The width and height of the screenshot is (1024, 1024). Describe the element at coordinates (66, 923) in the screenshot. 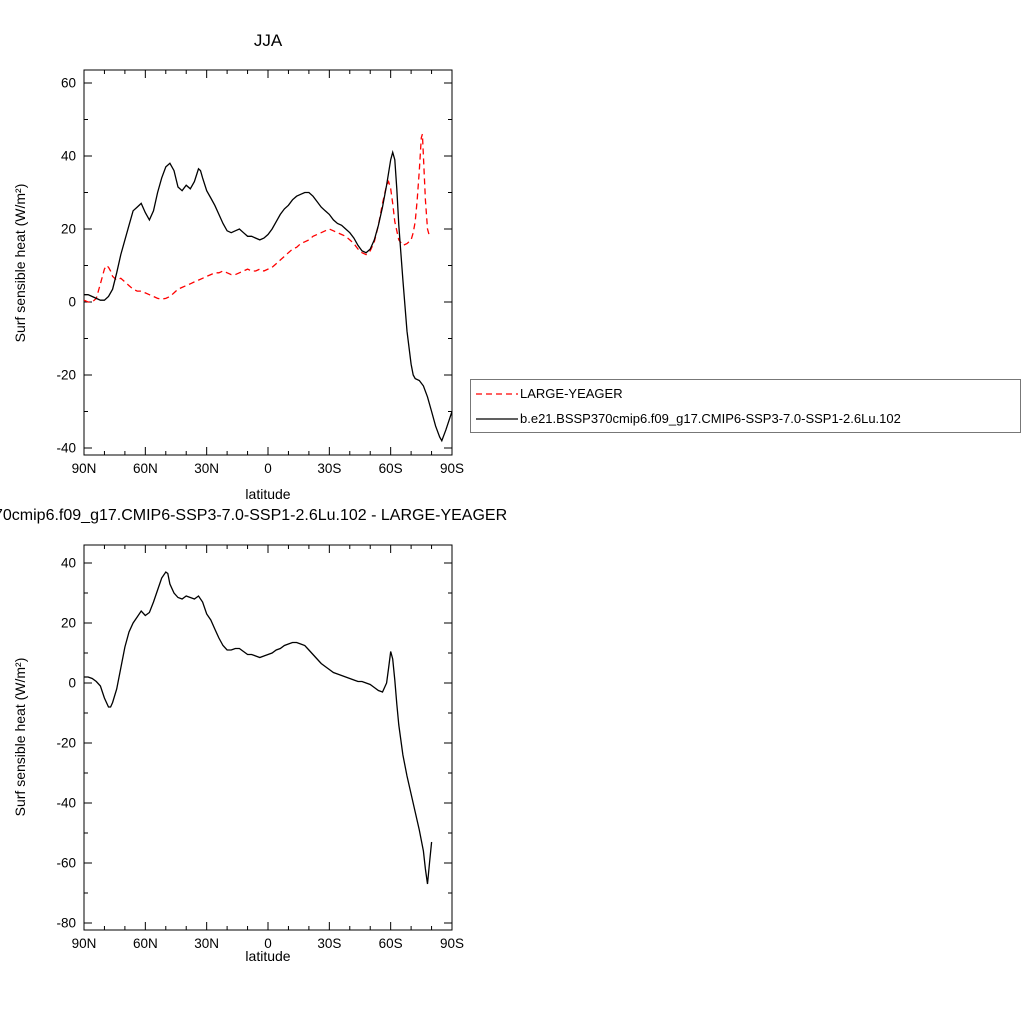

I see `y-tick-label: -80` at that location.